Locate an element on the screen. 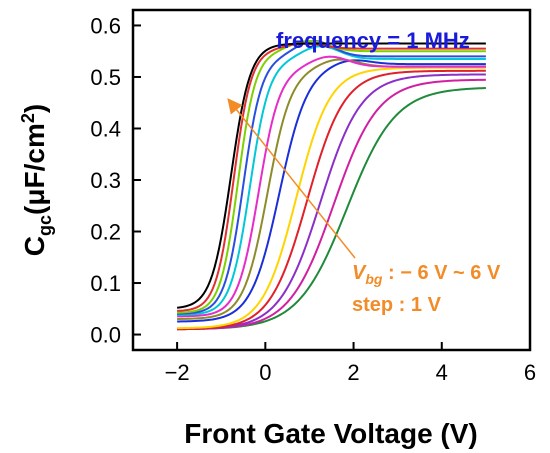  y-tick-label: 0.2 is located at coordinates (105, 232).